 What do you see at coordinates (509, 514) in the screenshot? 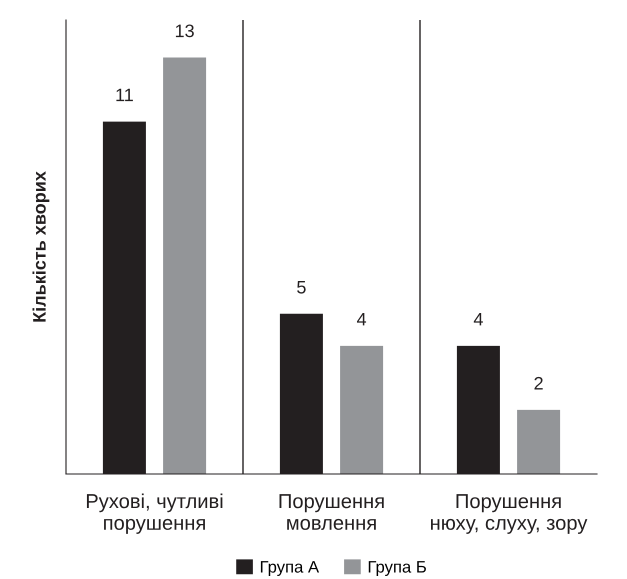
I see `x-tick-label: Порушення нюху, слуху, зору` at bounding box center [509, 514].